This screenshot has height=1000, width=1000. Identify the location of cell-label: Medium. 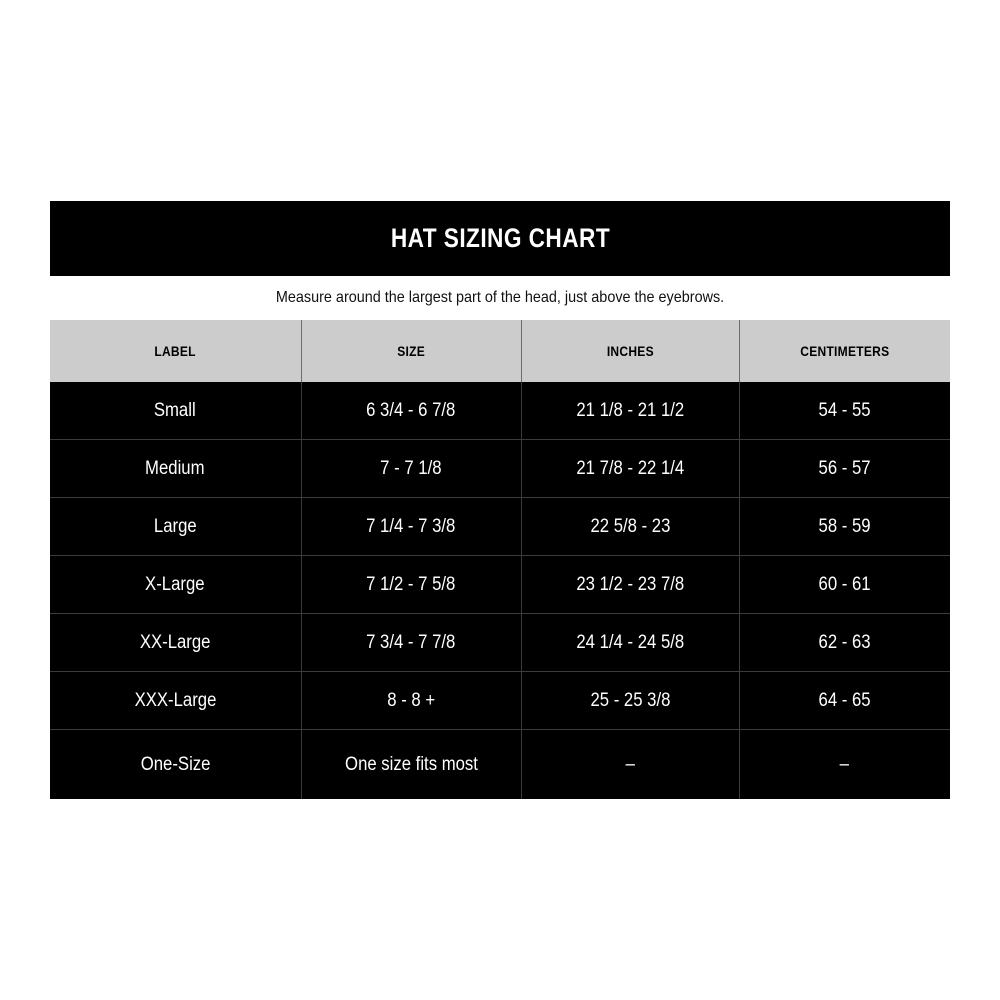
(176, 468).